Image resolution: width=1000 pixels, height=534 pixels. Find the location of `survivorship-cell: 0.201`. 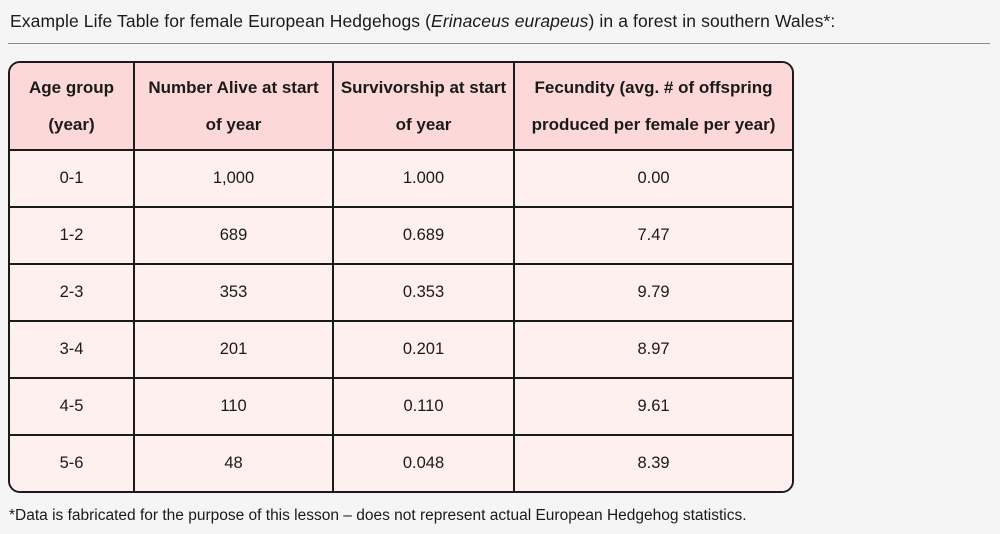

survivorship-cell: 0.201 is located at coordinates (423, 349).